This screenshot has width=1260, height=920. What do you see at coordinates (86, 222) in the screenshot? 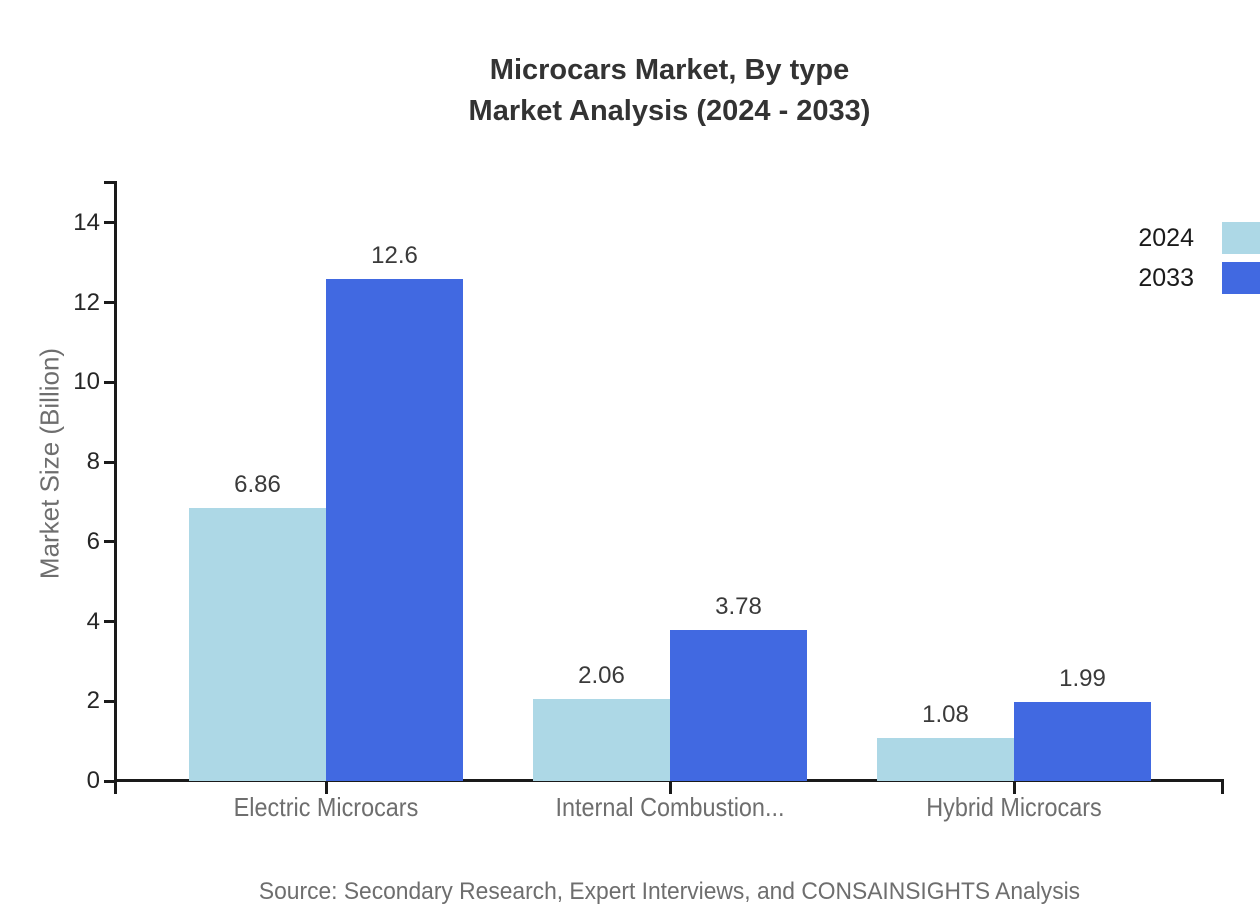
I see `y-tick-label: 14` at bounding box center [86, 222].